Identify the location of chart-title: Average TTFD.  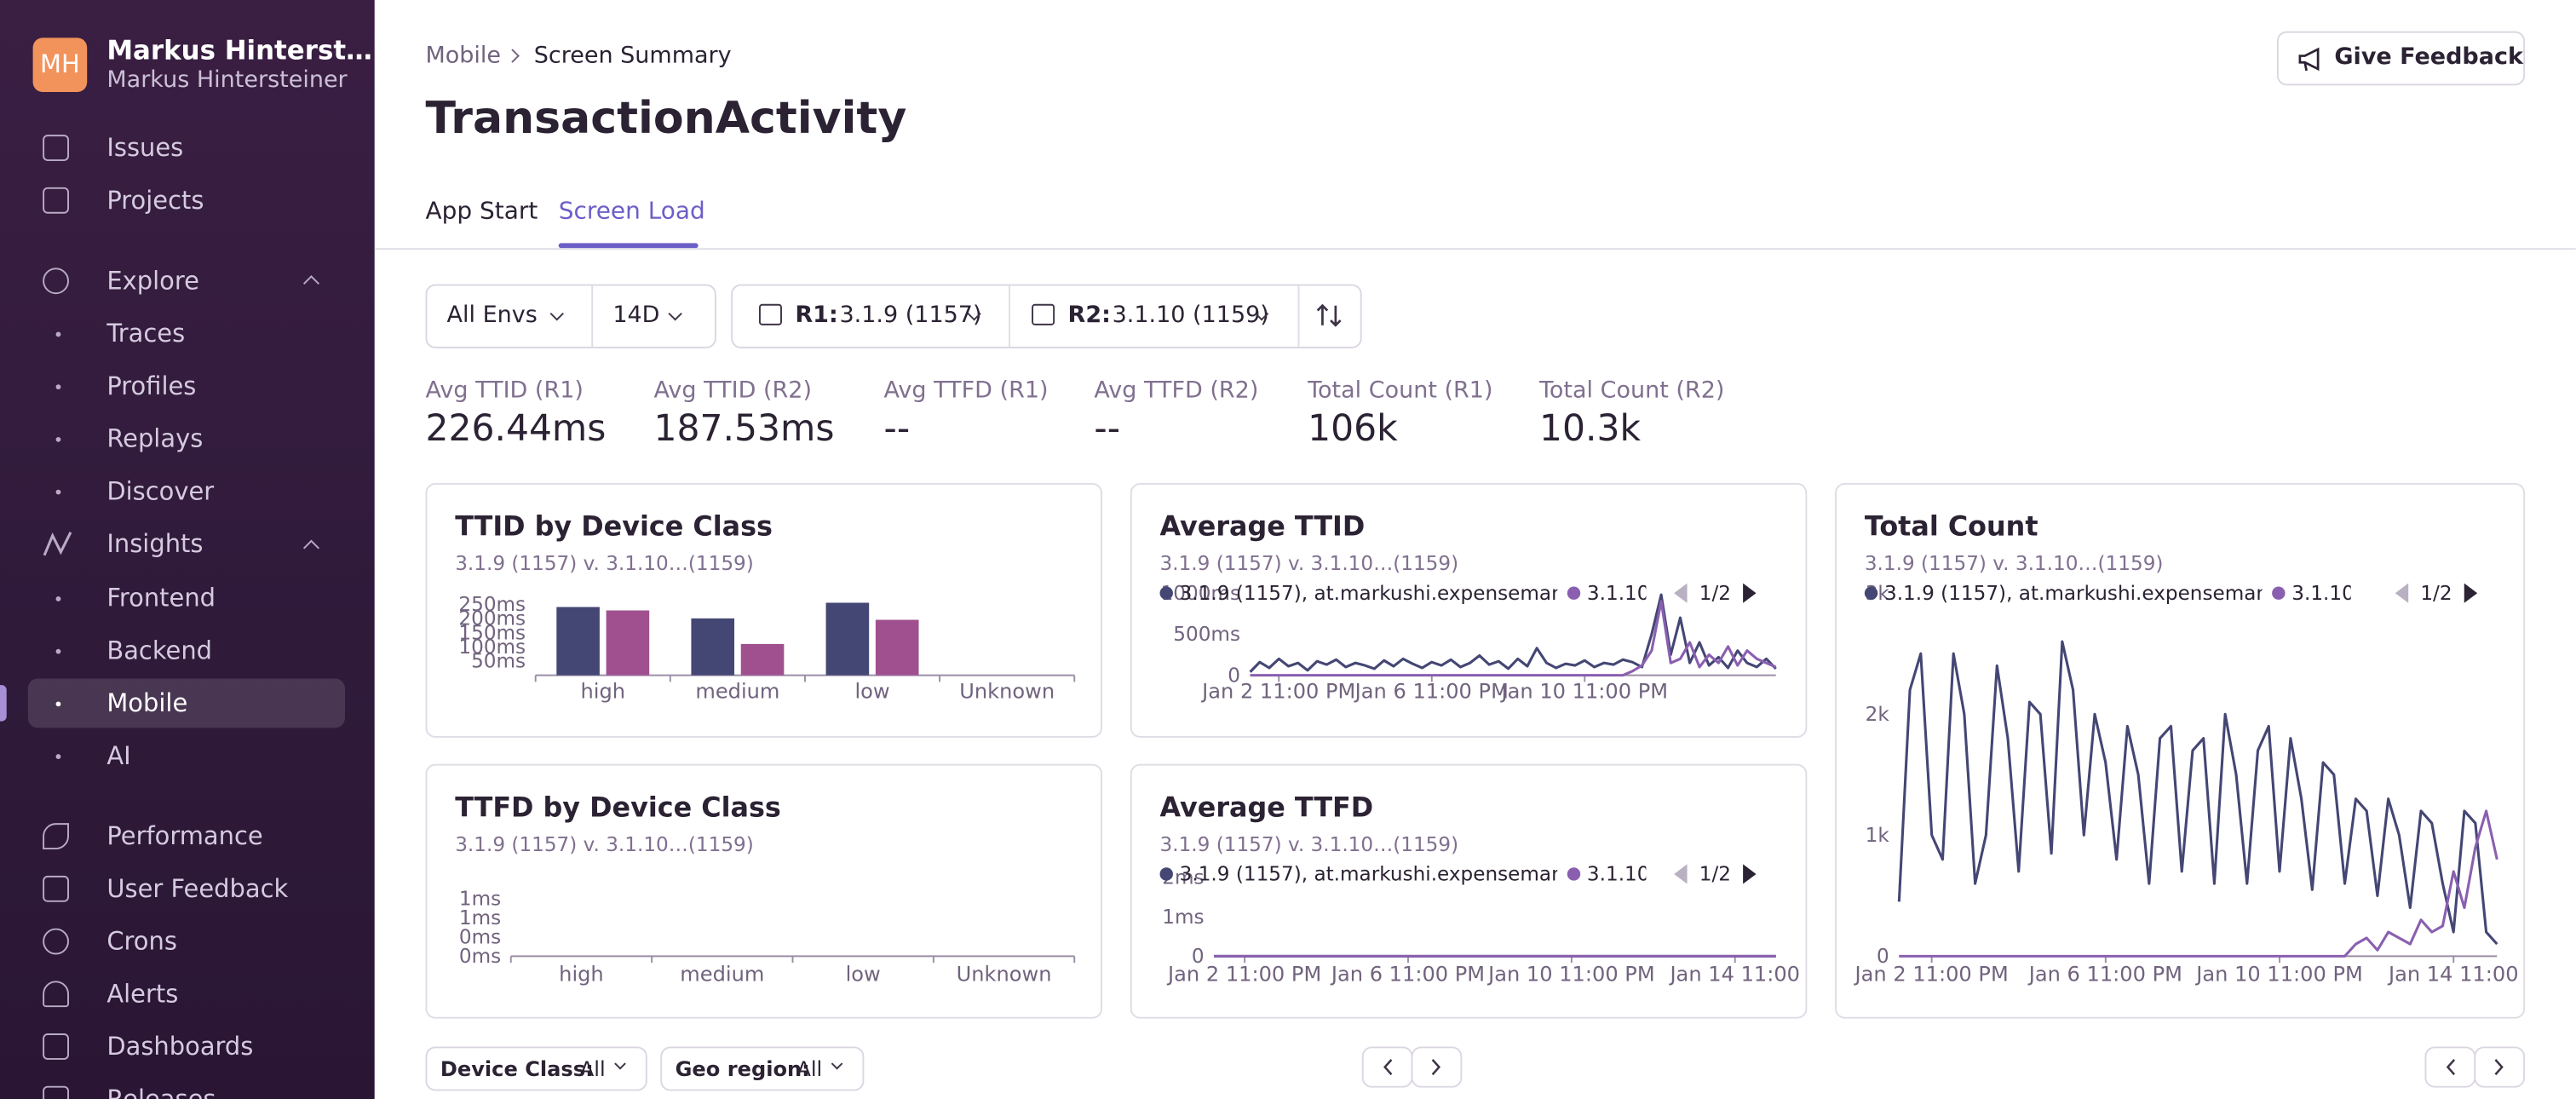
(1267, 807).